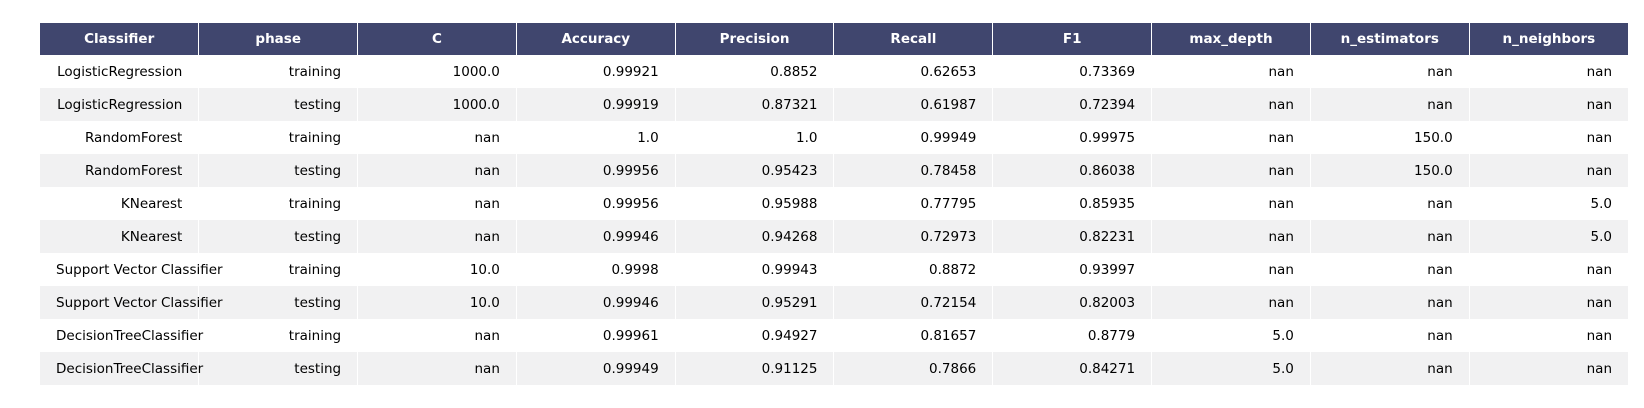 The height and width of the screenshot is (408, 1644). I want to click on cell-c: 10.0, so click(437, 302).